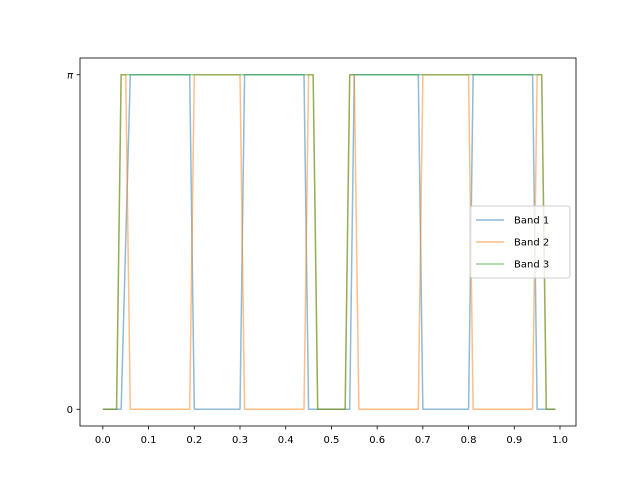  Describe the element at coordinates (73, 243) in the screenshot. I see `y-axis: 0π` at that location.